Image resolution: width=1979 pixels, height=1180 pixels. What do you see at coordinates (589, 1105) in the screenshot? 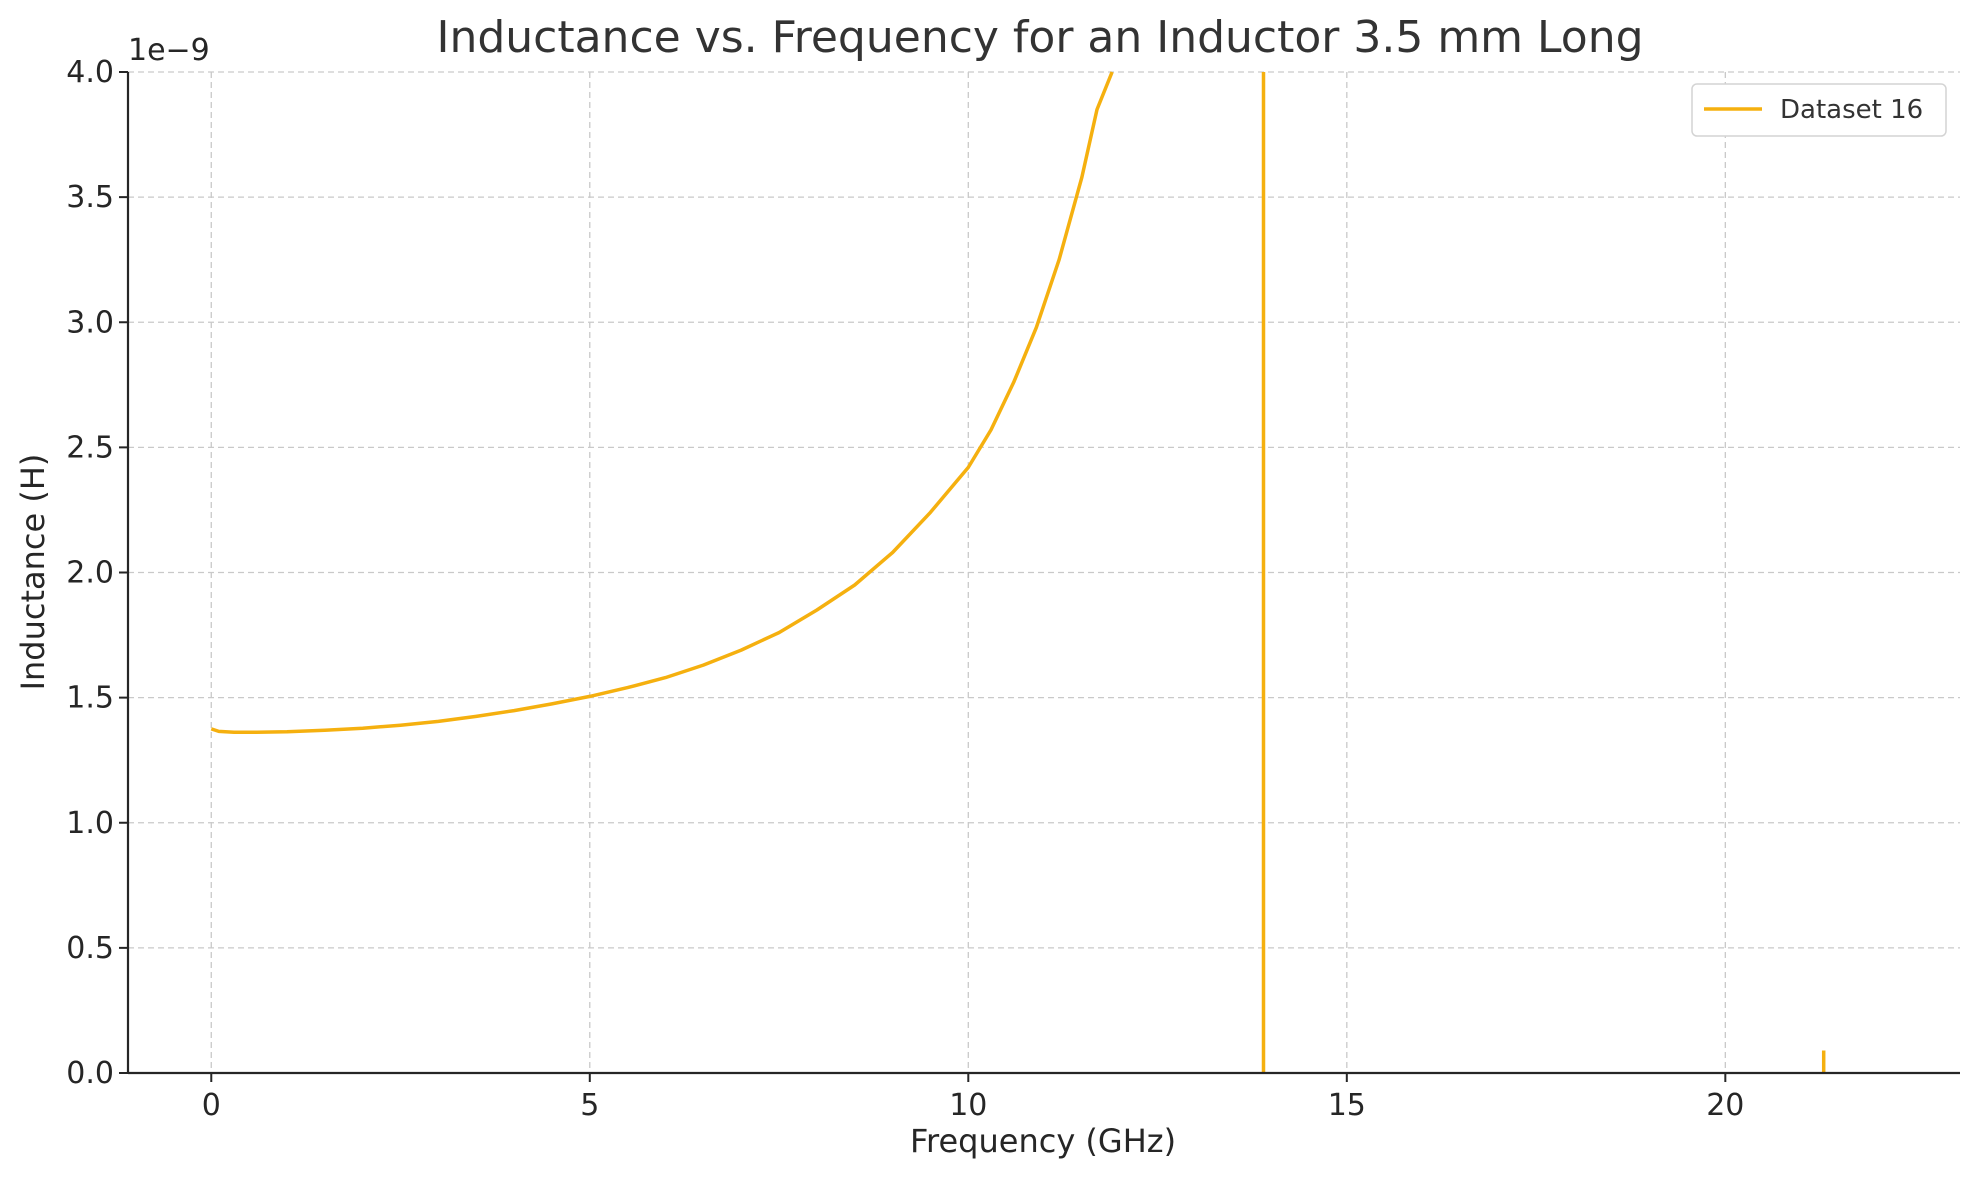
I see `x-tick-label: 5` at bounding box center [589, 1105].